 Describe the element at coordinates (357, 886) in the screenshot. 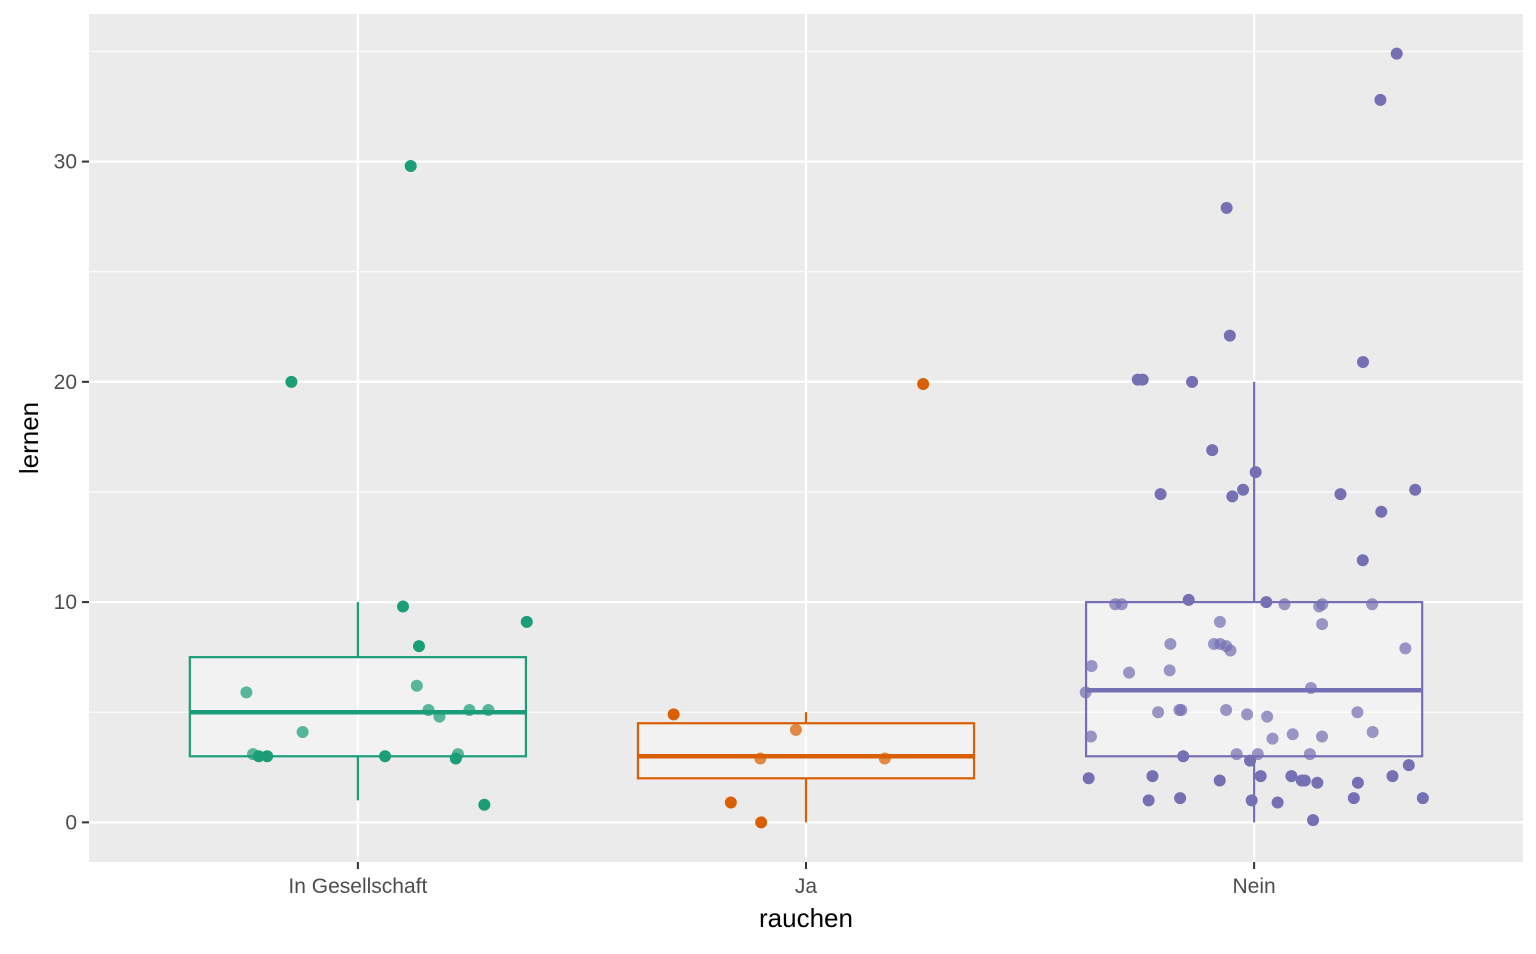

I see `x-tick-label: In Gesellschaft` at that location.